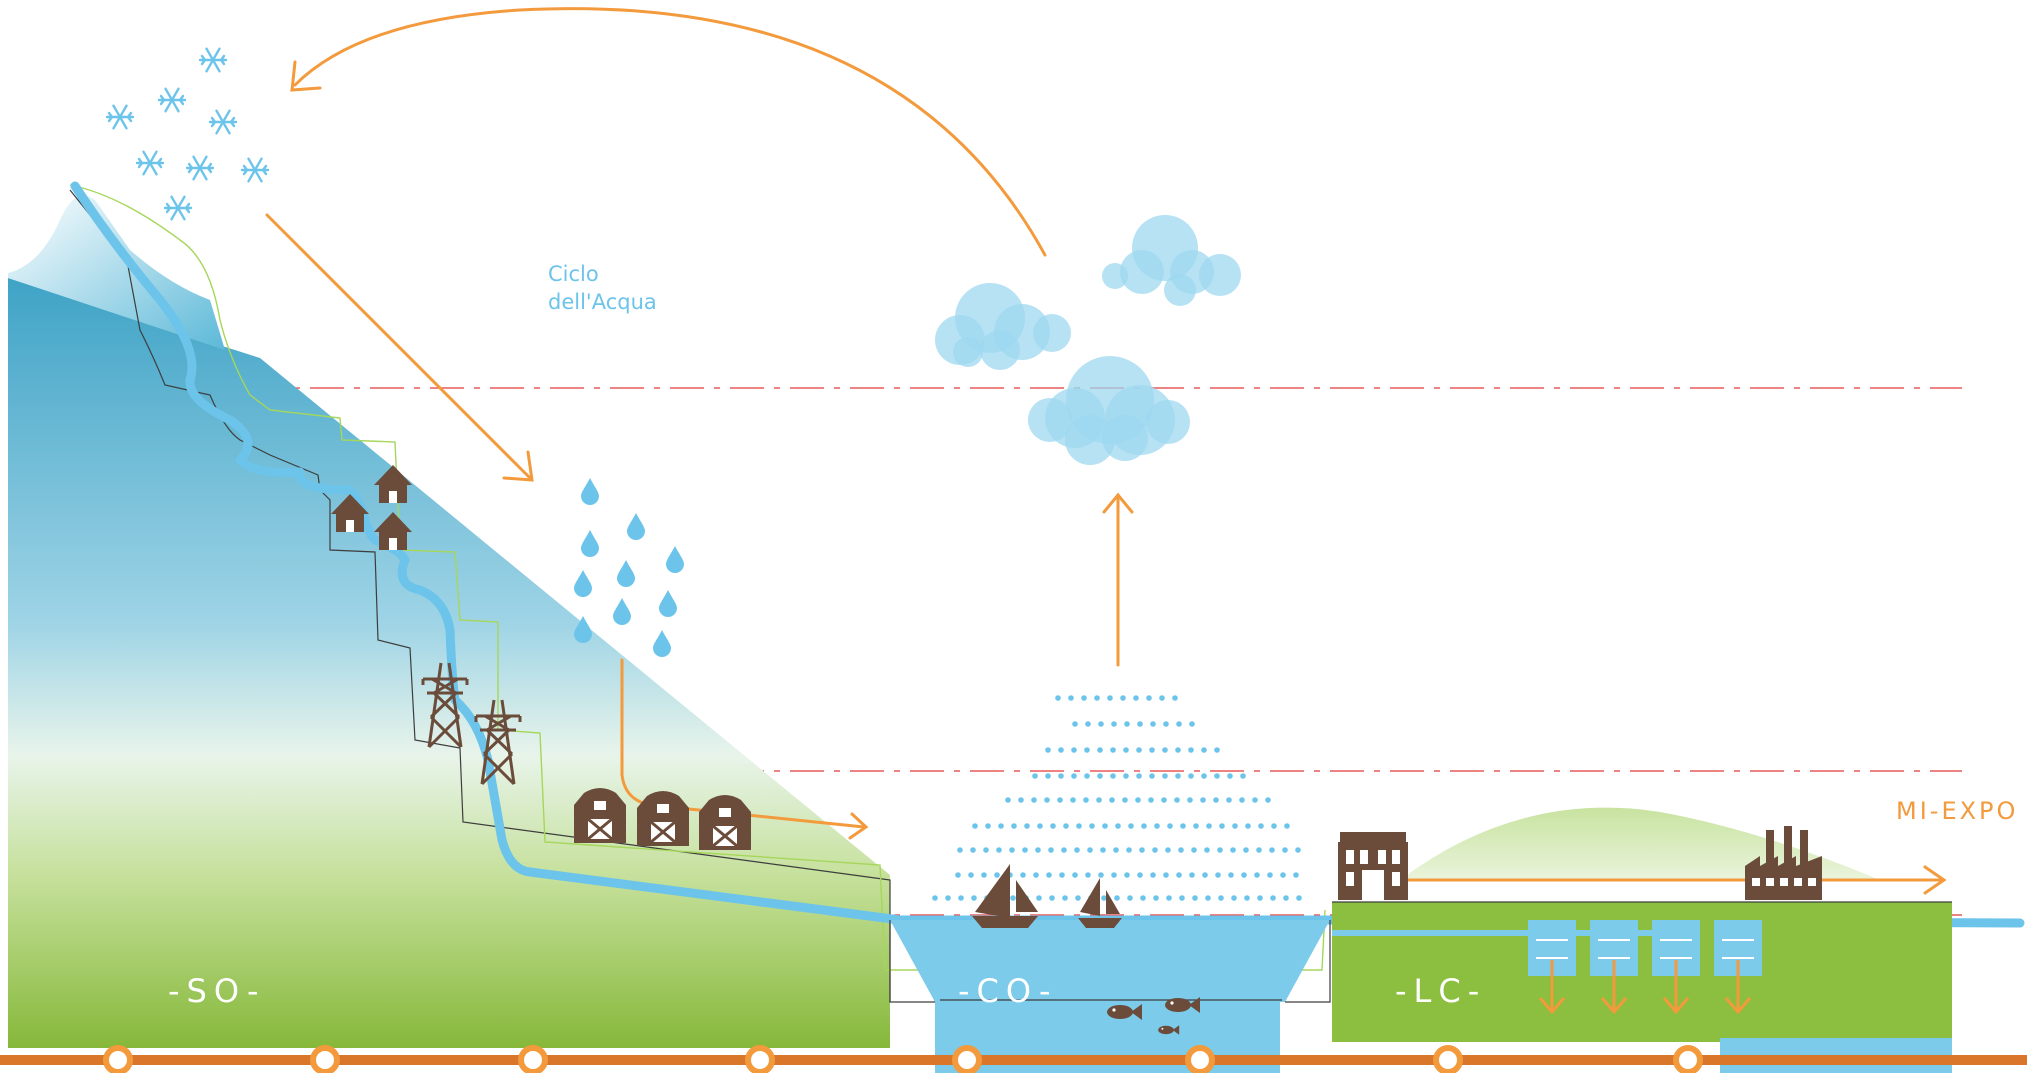  I want to click on diagram-title: Ciclo dell'Acqua, so click(602, 288).